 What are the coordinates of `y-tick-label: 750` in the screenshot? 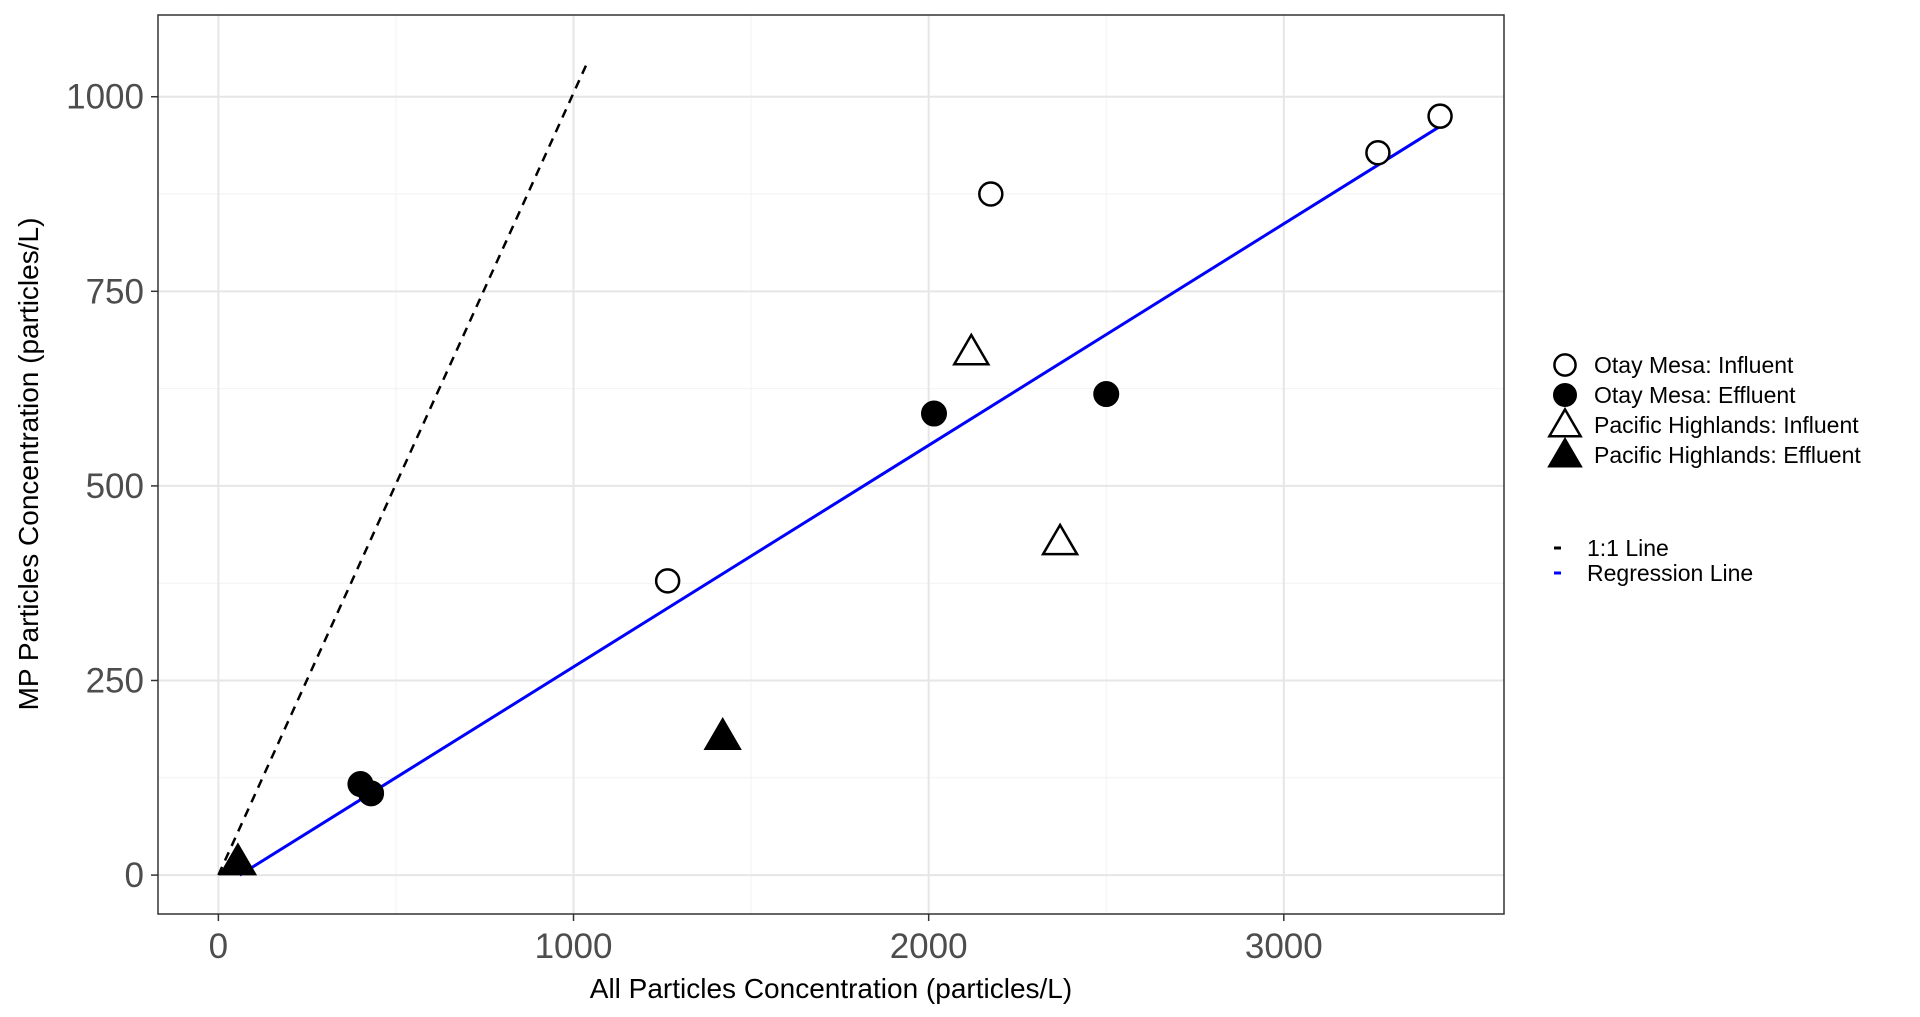 It's located at (115, 291).